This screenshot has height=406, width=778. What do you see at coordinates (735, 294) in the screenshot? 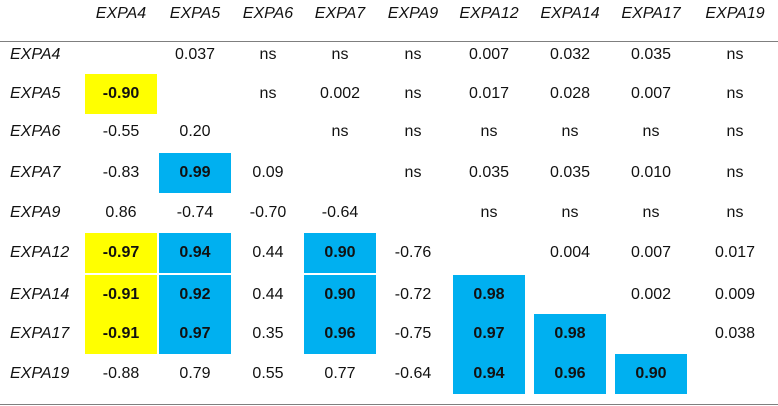
I see `table-cell: 0.009` at bounding box center [735, 294].